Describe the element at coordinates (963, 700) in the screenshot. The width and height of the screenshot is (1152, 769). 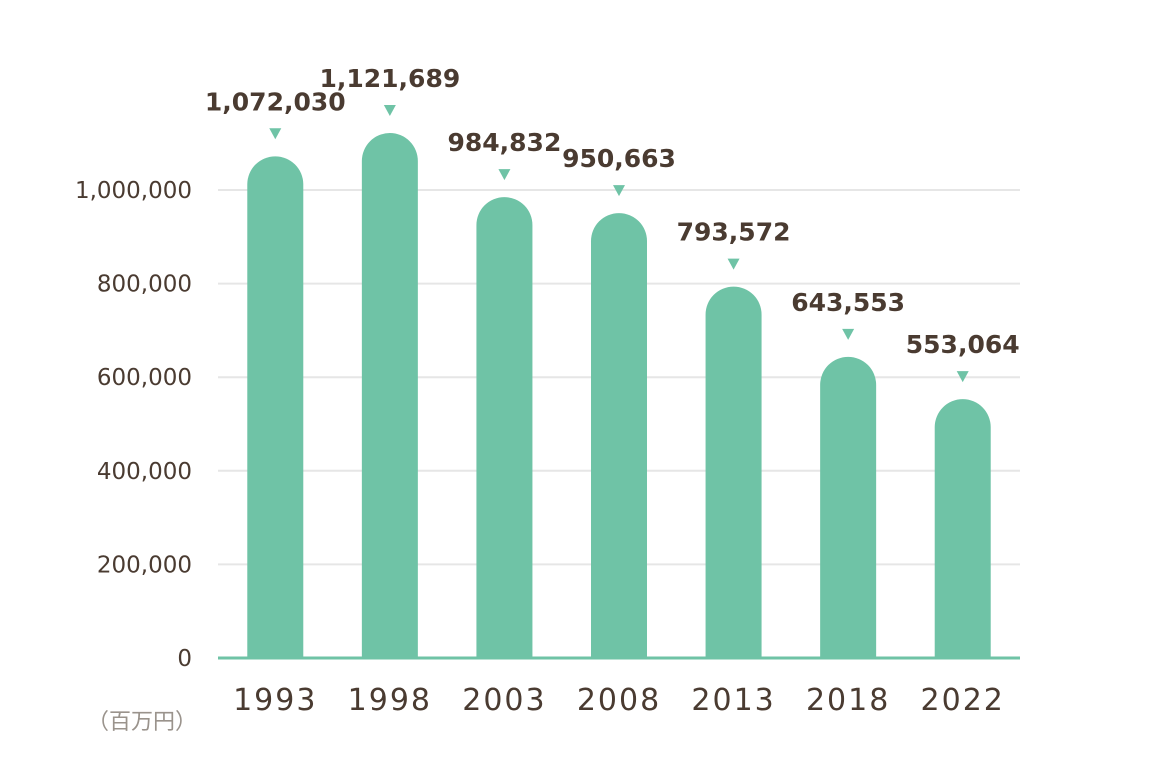
I see `x-tick-label: 2022` at that location.